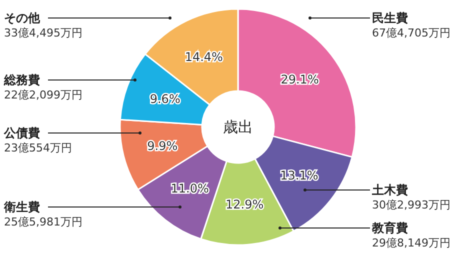 This screenshot has height=261, width=461. I want to click on data-label: 14.4%, so click(203, 57).